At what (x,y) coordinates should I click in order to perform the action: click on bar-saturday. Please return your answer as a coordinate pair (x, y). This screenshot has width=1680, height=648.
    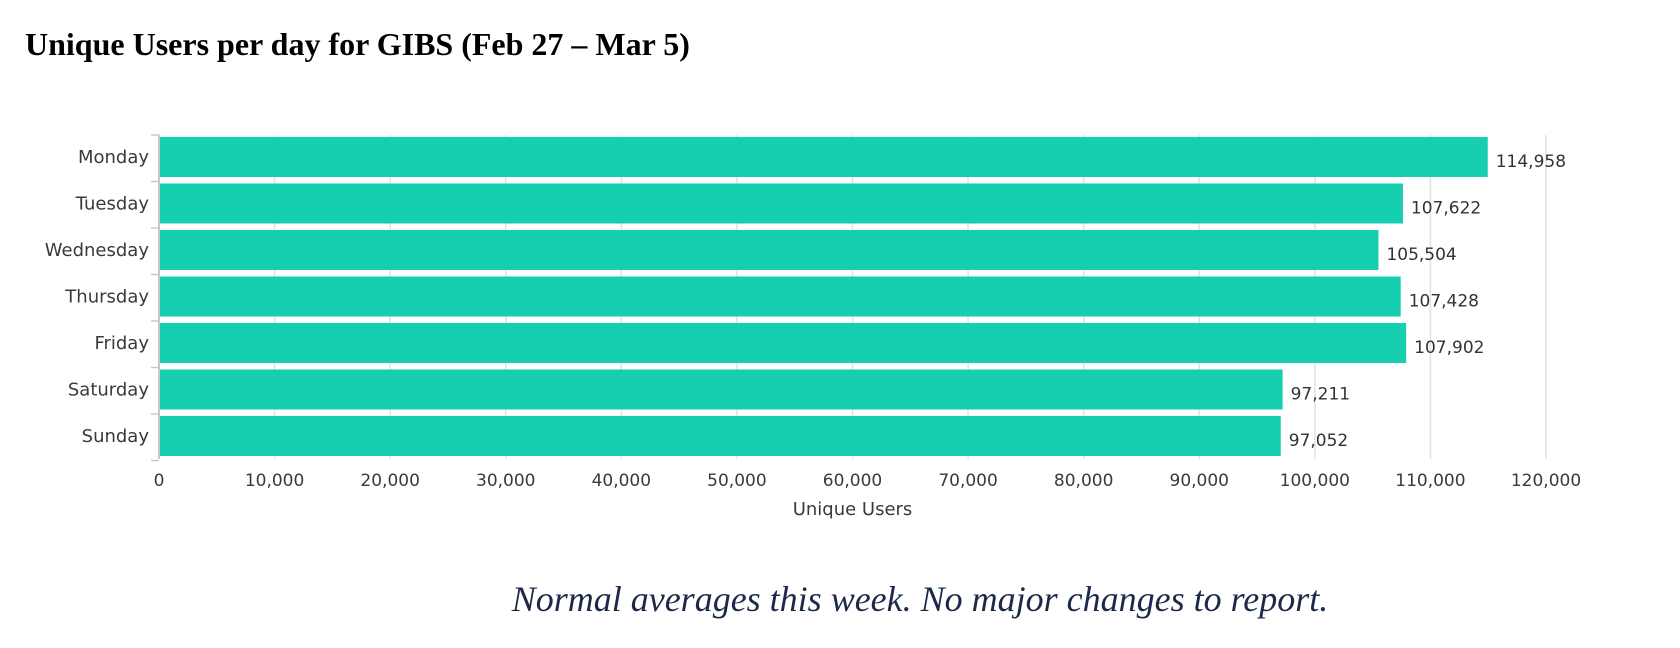
    Looking at the image, I should click on (721, 389).